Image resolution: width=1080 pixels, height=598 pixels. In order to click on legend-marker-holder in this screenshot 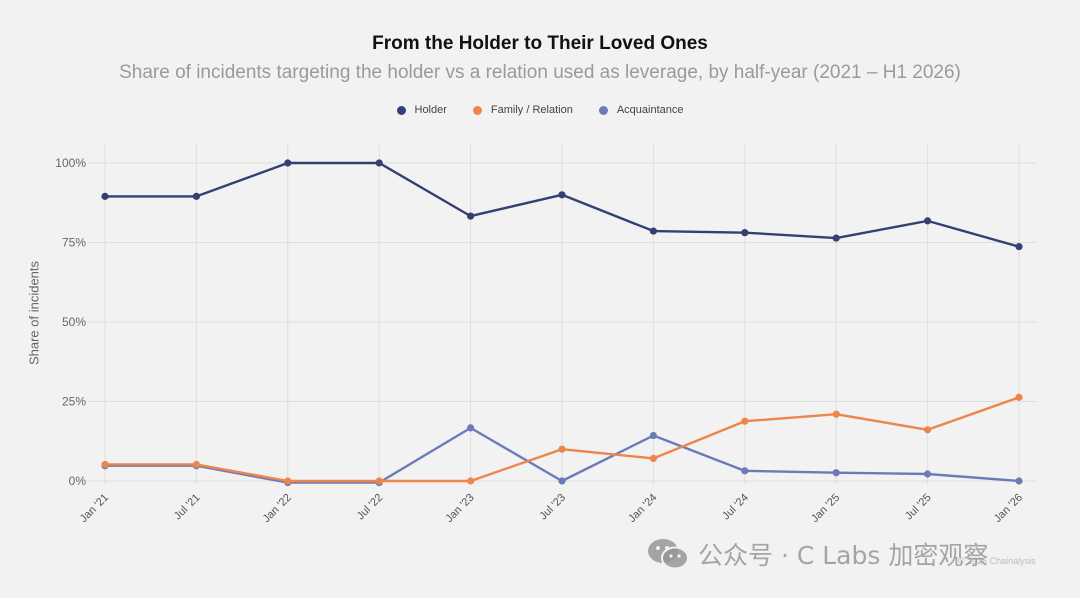, I will do `click(401, 110)`.